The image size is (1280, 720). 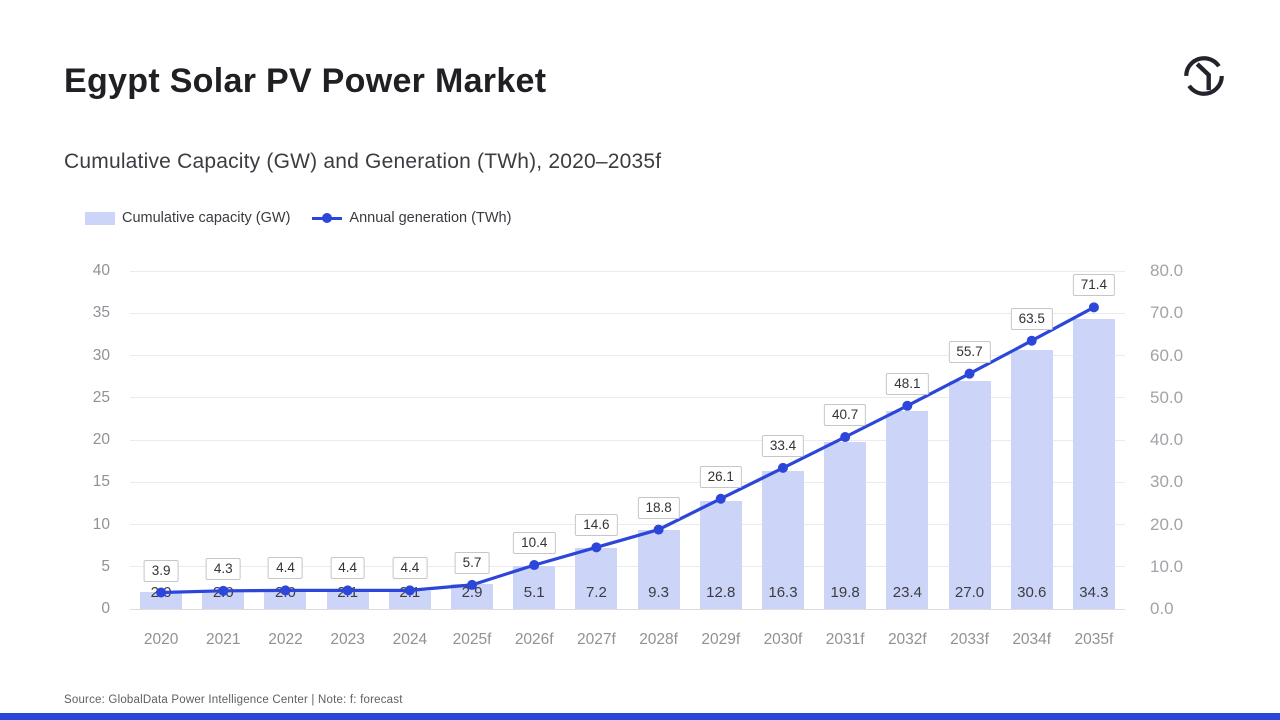 I want to click on line-value-label: 4.3, so click(x=223, y=568).